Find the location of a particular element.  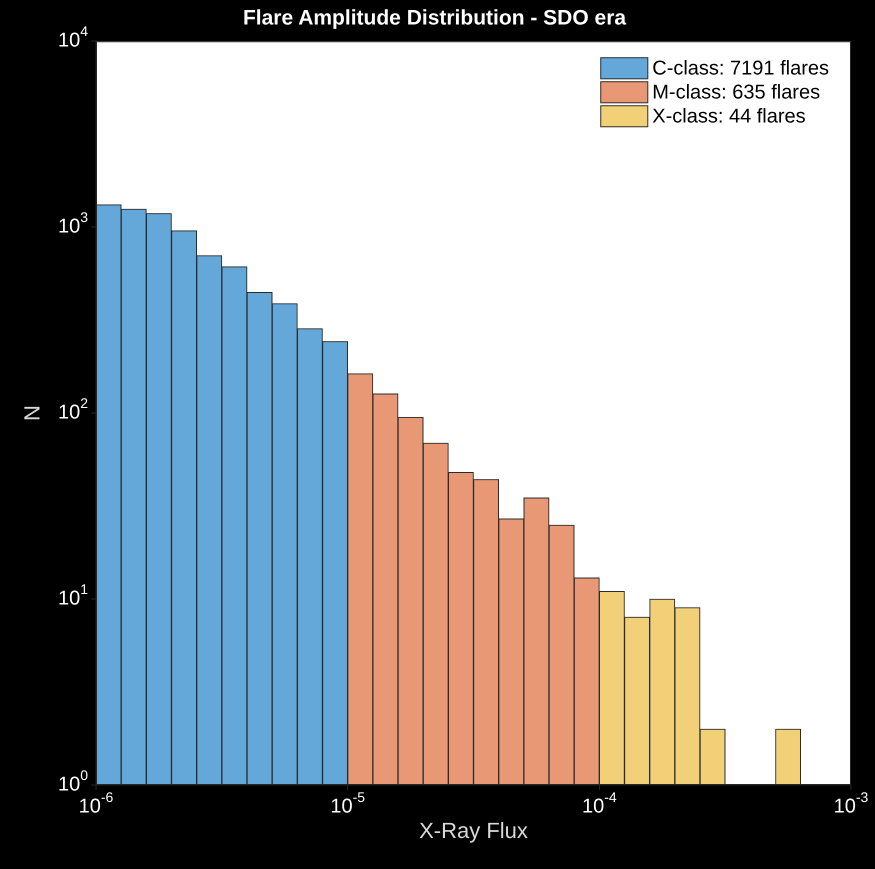

y-axis-title: N is located at coordinates (31, 413).